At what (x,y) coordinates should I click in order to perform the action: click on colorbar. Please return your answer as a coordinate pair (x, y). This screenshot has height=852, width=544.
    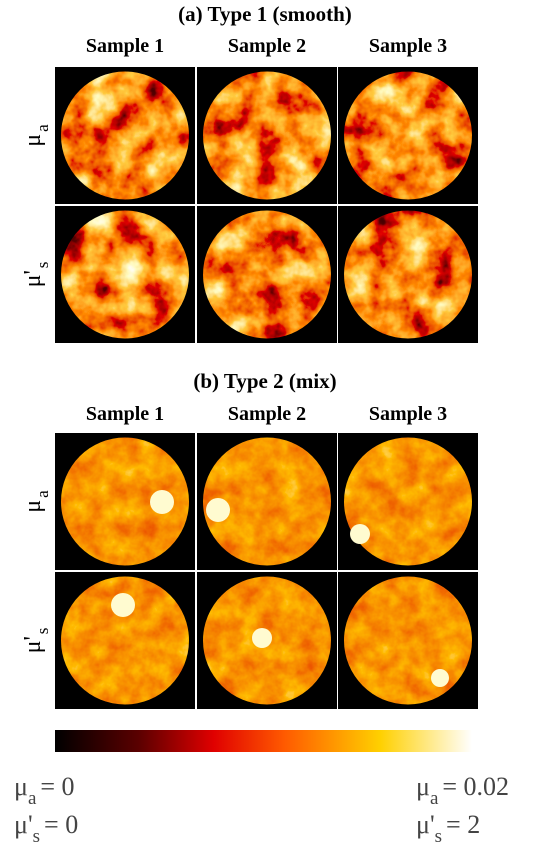
    Looking at the image, I should click on (263, 741).